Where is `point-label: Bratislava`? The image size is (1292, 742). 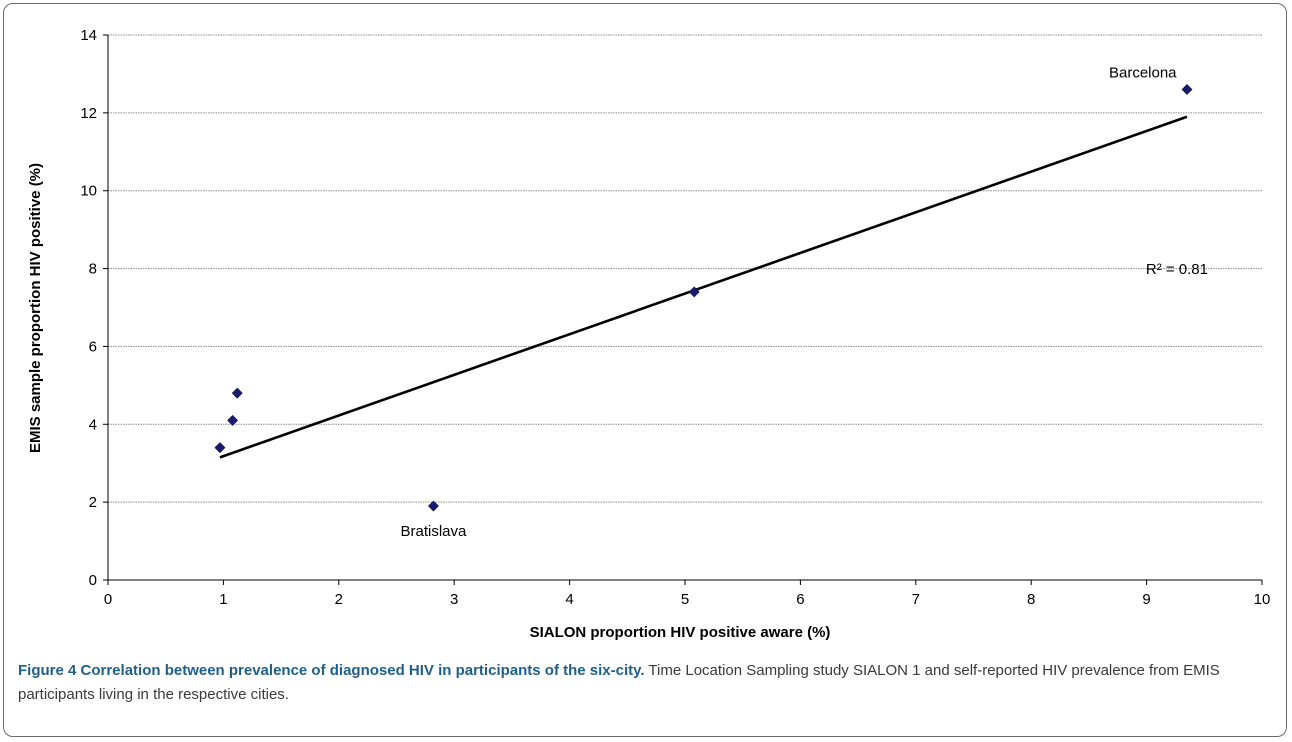
point-label: Bratislava is located at coordinates (433, 531).